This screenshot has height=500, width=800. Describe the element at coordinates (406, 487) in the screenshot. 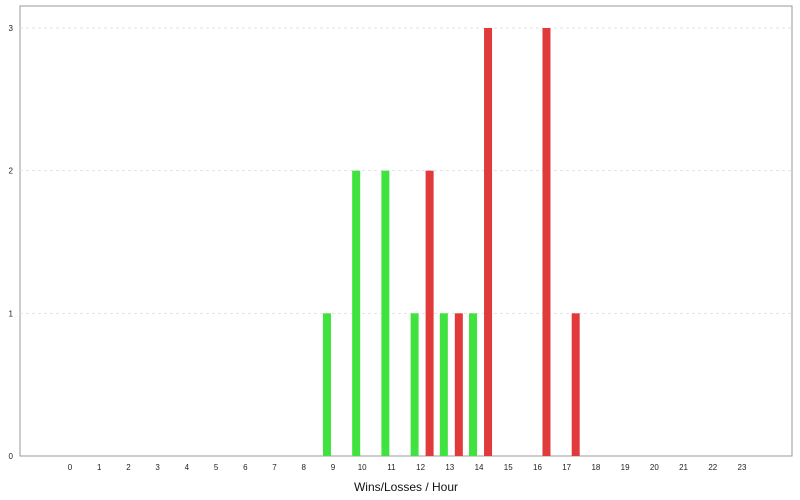

I see `x-axis-label: Wins/Losses / Hour` at that location.